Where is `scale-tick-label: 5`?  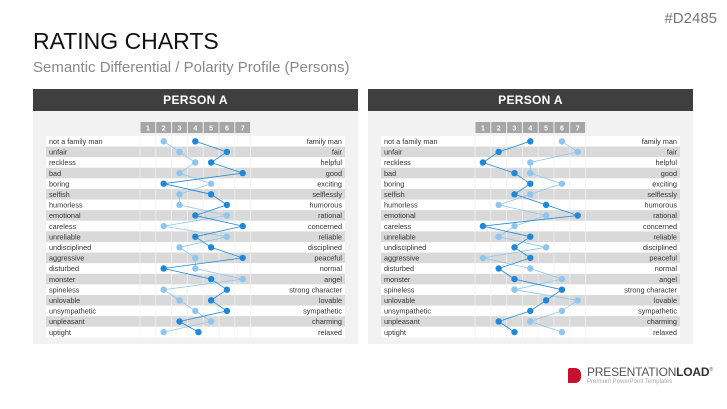
scale-tick-label: 5 is located at coordinates (546, 129).